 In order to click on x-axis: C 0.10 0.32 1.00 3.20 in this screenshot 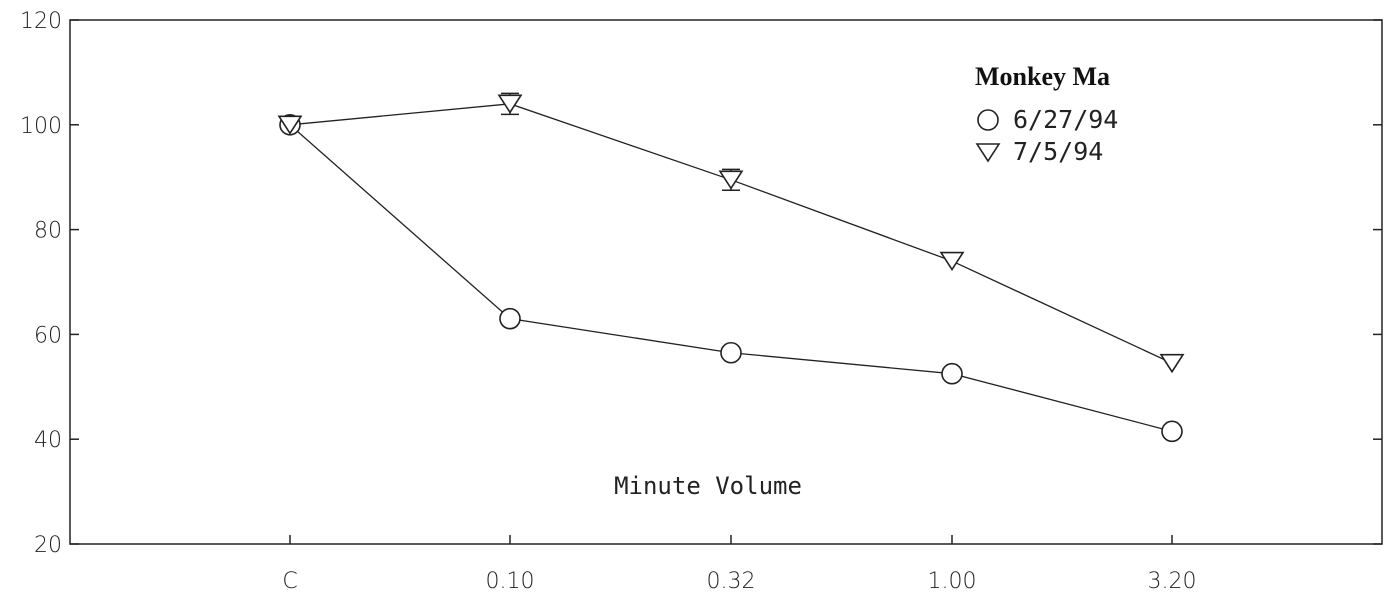, I will do `click(739, 564)`.